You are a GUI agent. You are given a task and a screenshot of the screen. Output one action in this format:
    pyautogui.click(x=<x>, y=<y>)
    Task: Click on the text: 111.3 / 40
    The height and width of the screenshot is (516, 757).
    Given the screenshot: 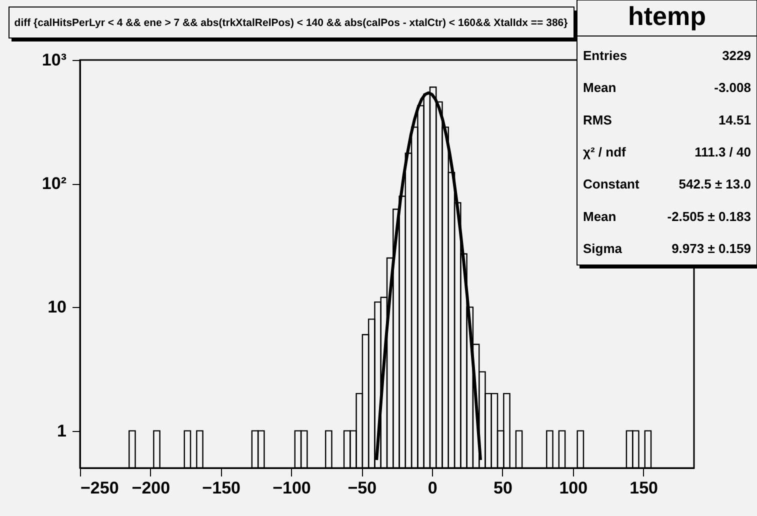 What is the action you would take?
    pyautogui.click(x=722, y=152)
    